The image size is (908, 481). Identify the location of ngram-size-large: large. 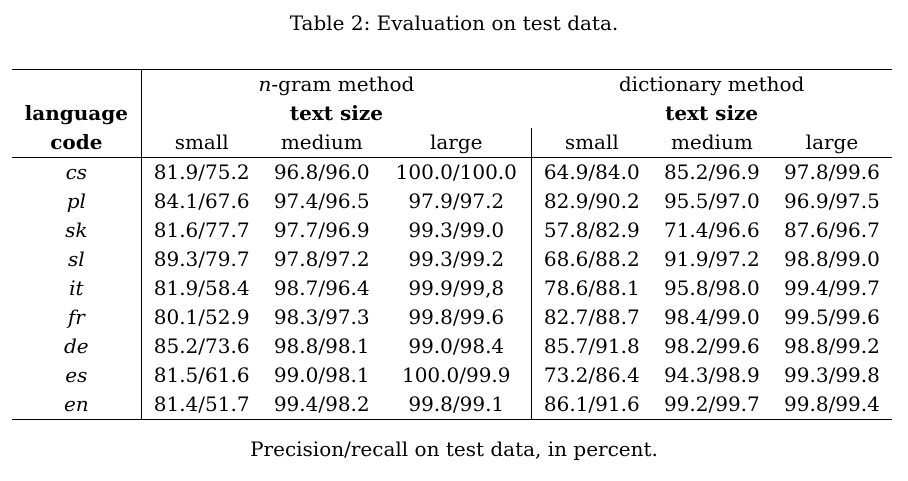
(456, 143).